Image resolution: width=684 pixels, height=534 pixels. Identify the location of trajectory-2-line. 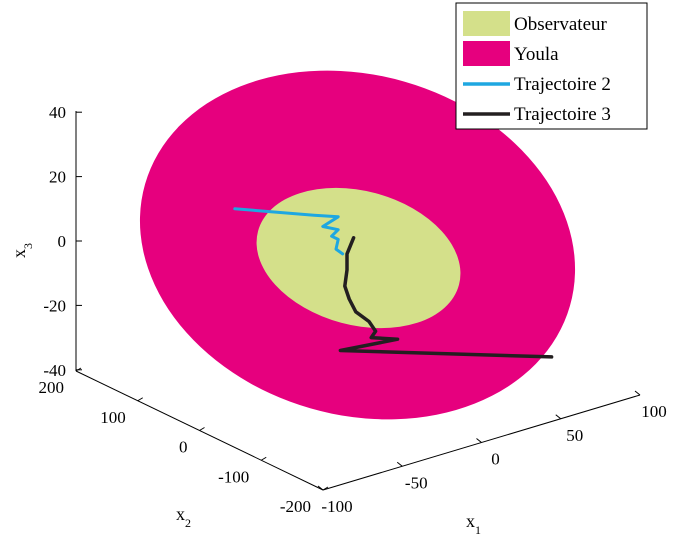
(289, 231).